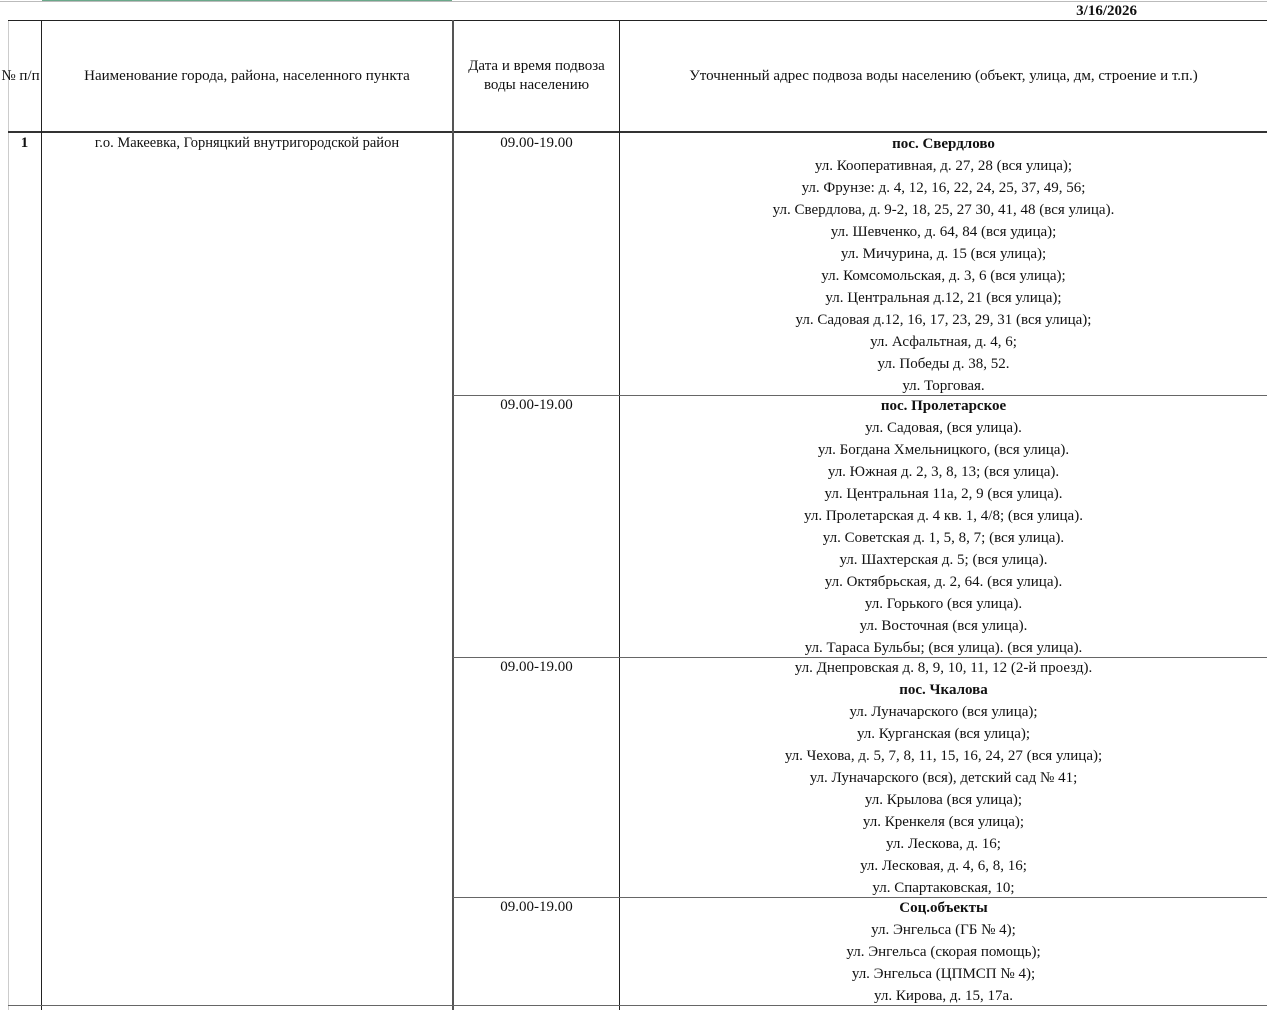  Describe the element at coordinates (943, 908) in the screenshot. I see `settlement-heading: Соц.объекты` at that location.